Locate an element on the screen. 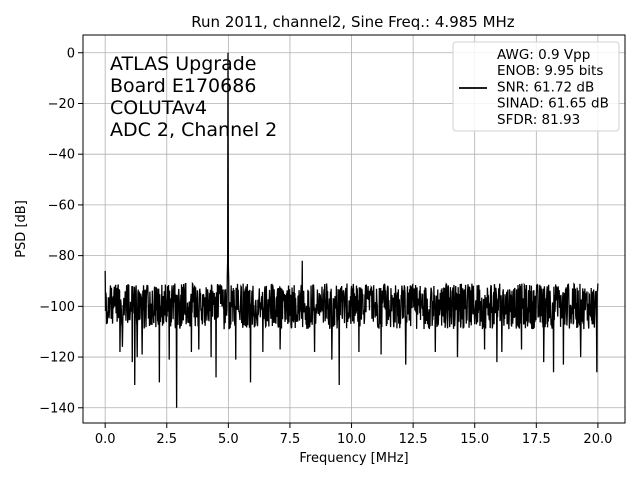  y-tick-label: −20 is located at coordinates (61, 104).